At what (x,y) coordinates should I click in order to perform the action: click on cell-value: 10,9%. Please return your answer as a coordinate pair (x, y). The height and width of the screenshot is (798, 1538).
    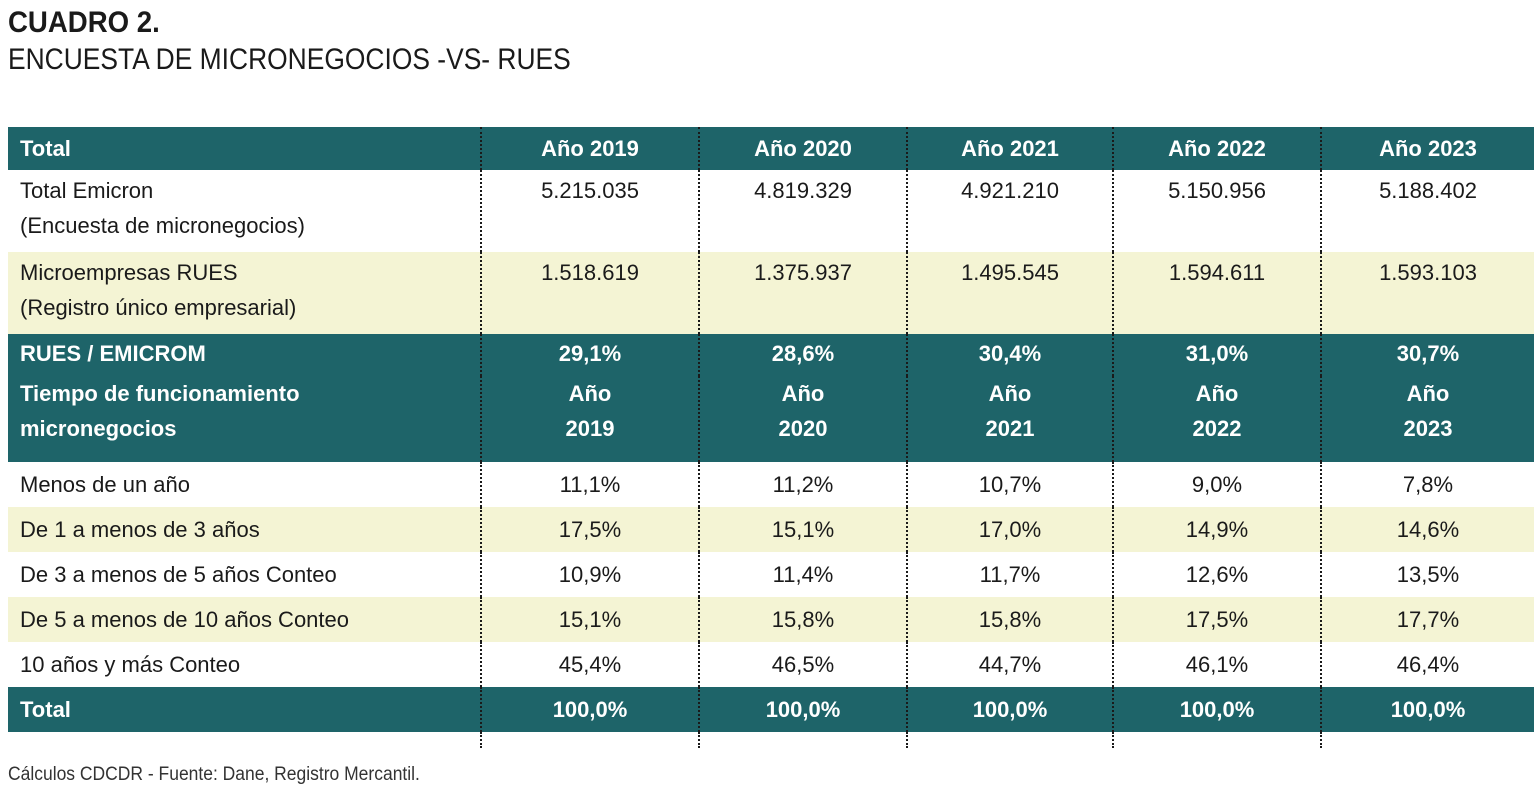
    Looking at the image, I should click on (589, 574).